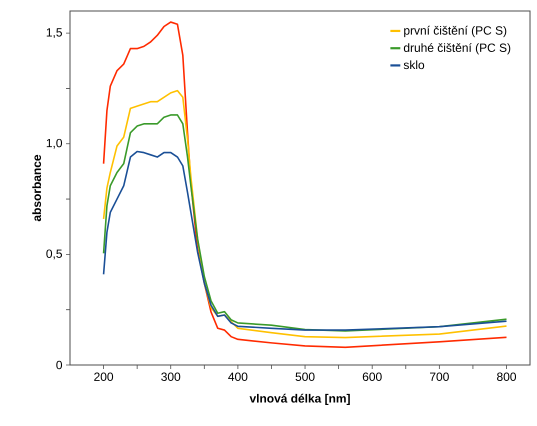 The image size is (537, 426). I want to click on y-tick-label: 0, so click(59, 365).